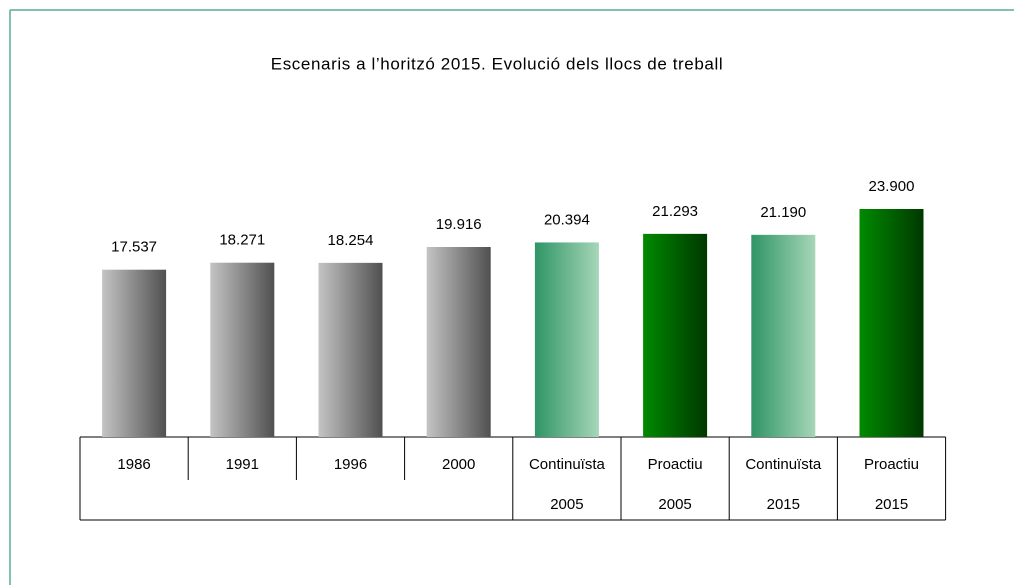  I want to click on value-label: 21.190, so click(783, 212).